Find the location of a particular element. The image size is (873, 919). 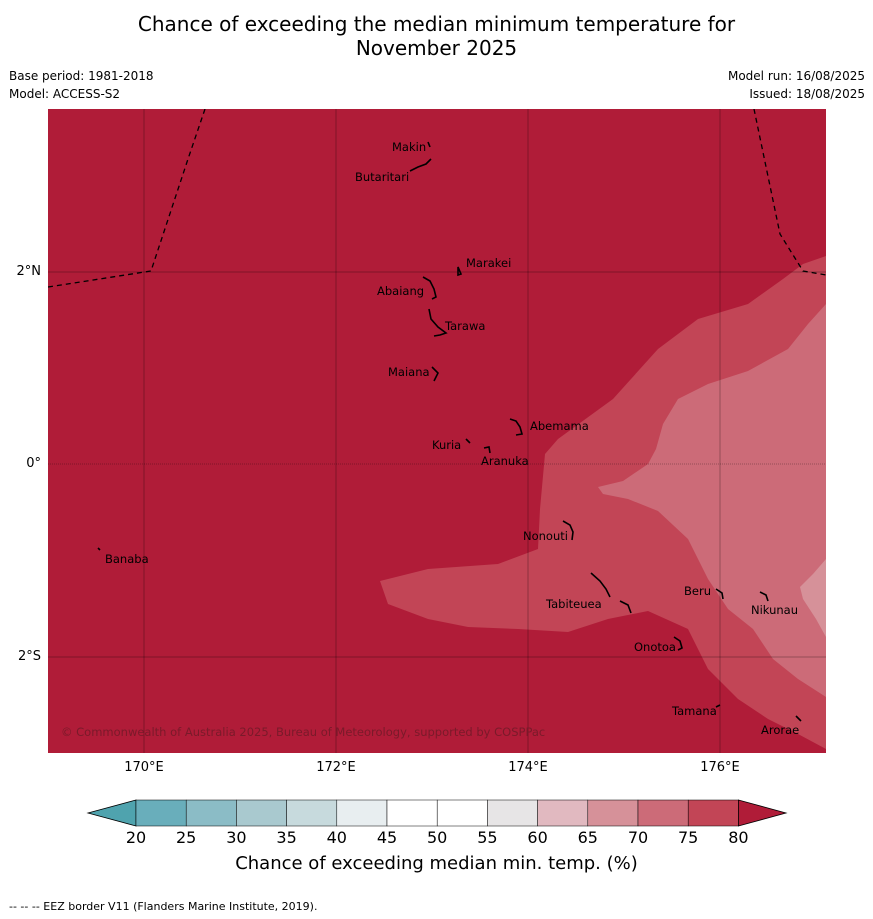

colorbar-tick-label: 40 is located at coordinates (336, 837).